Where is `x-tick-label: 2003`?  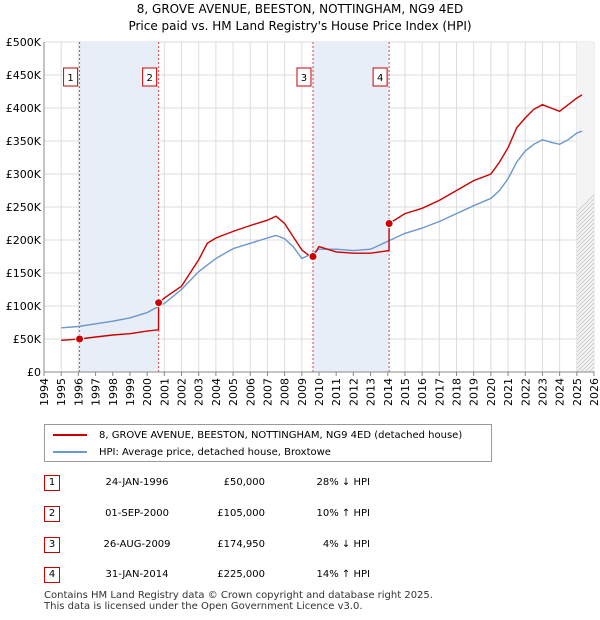
x-tick-label: 2003 is located at coordinates (199, 392).